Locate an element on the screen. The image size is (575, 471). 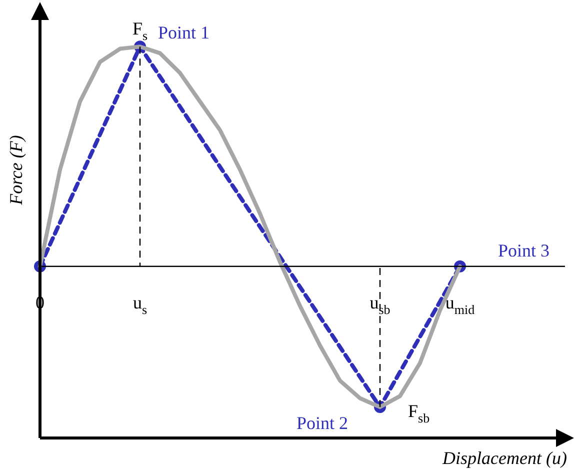
text: Point 3 is located at coordinates (524, 250).